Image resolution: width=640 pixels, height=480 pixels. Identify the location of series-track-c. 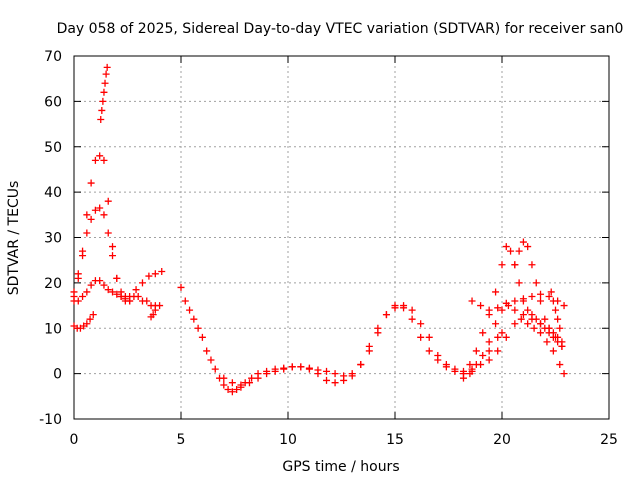
(99, 291).